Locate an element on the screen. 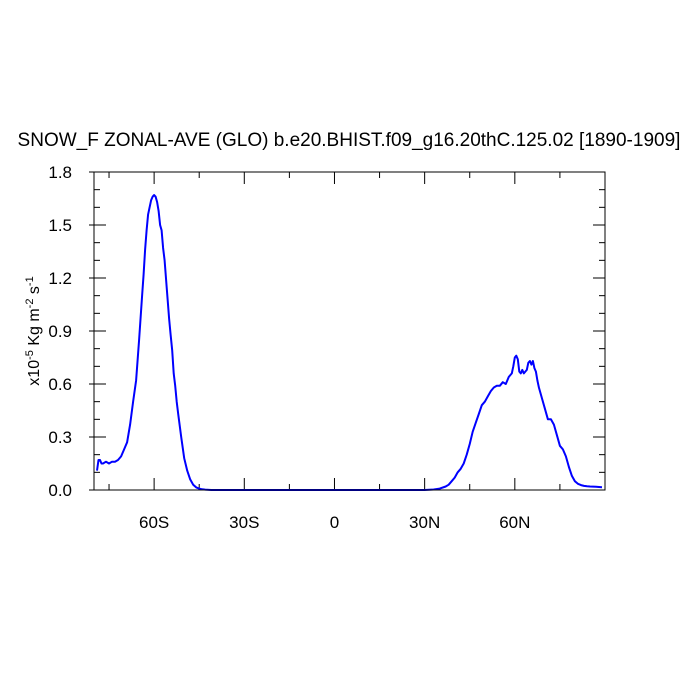 This screenshot has width=700, height=700. y-axis-label-unit2-exponent: -1 is located at coordinates (30, 281).